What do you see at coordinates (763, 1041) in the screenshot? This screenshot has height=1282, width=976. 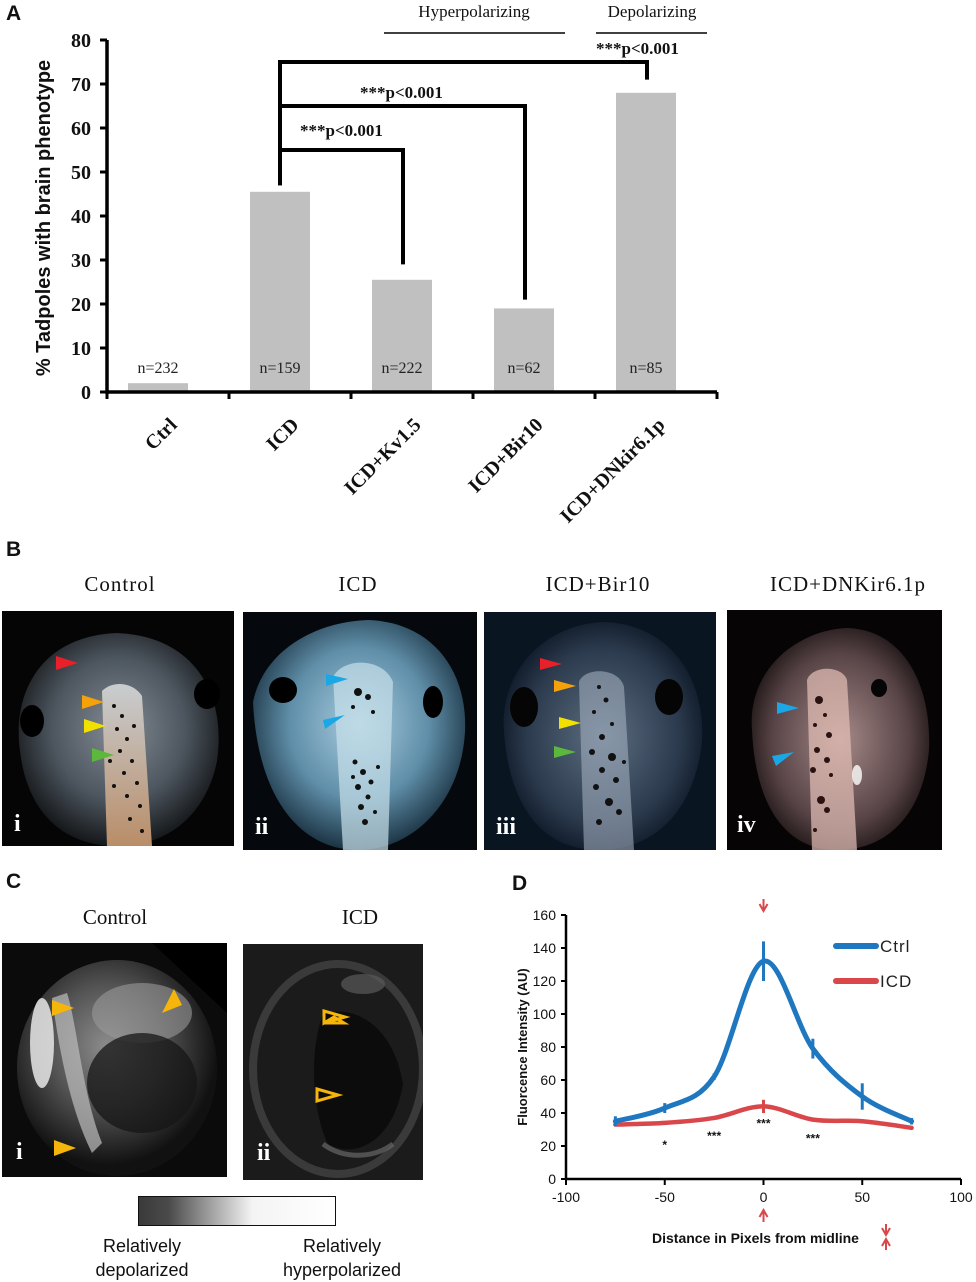 I see `series-line-ctrl` at bounding box center [763, 1041].